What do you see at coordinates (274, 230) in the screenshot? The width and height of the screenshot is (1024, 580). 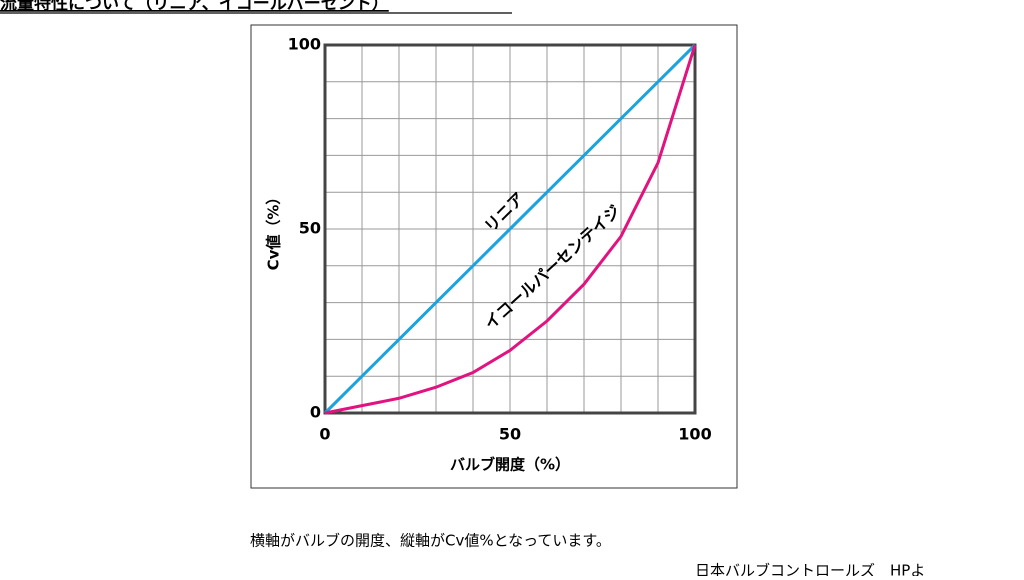 I see `y-axis-label: Cv値（%）` at bounding box center [274, 230].